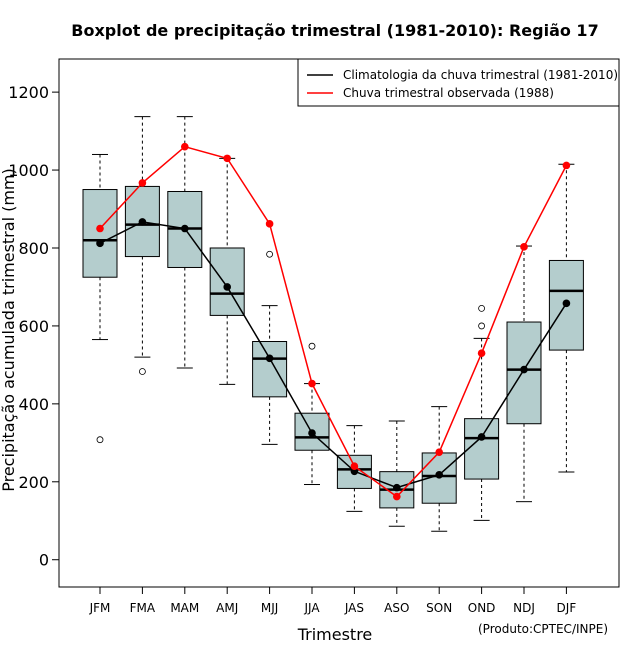  Describe the element at coordinates (335, 634) in the screenshot. I see `x-axis-label: Trimestre` at that location.